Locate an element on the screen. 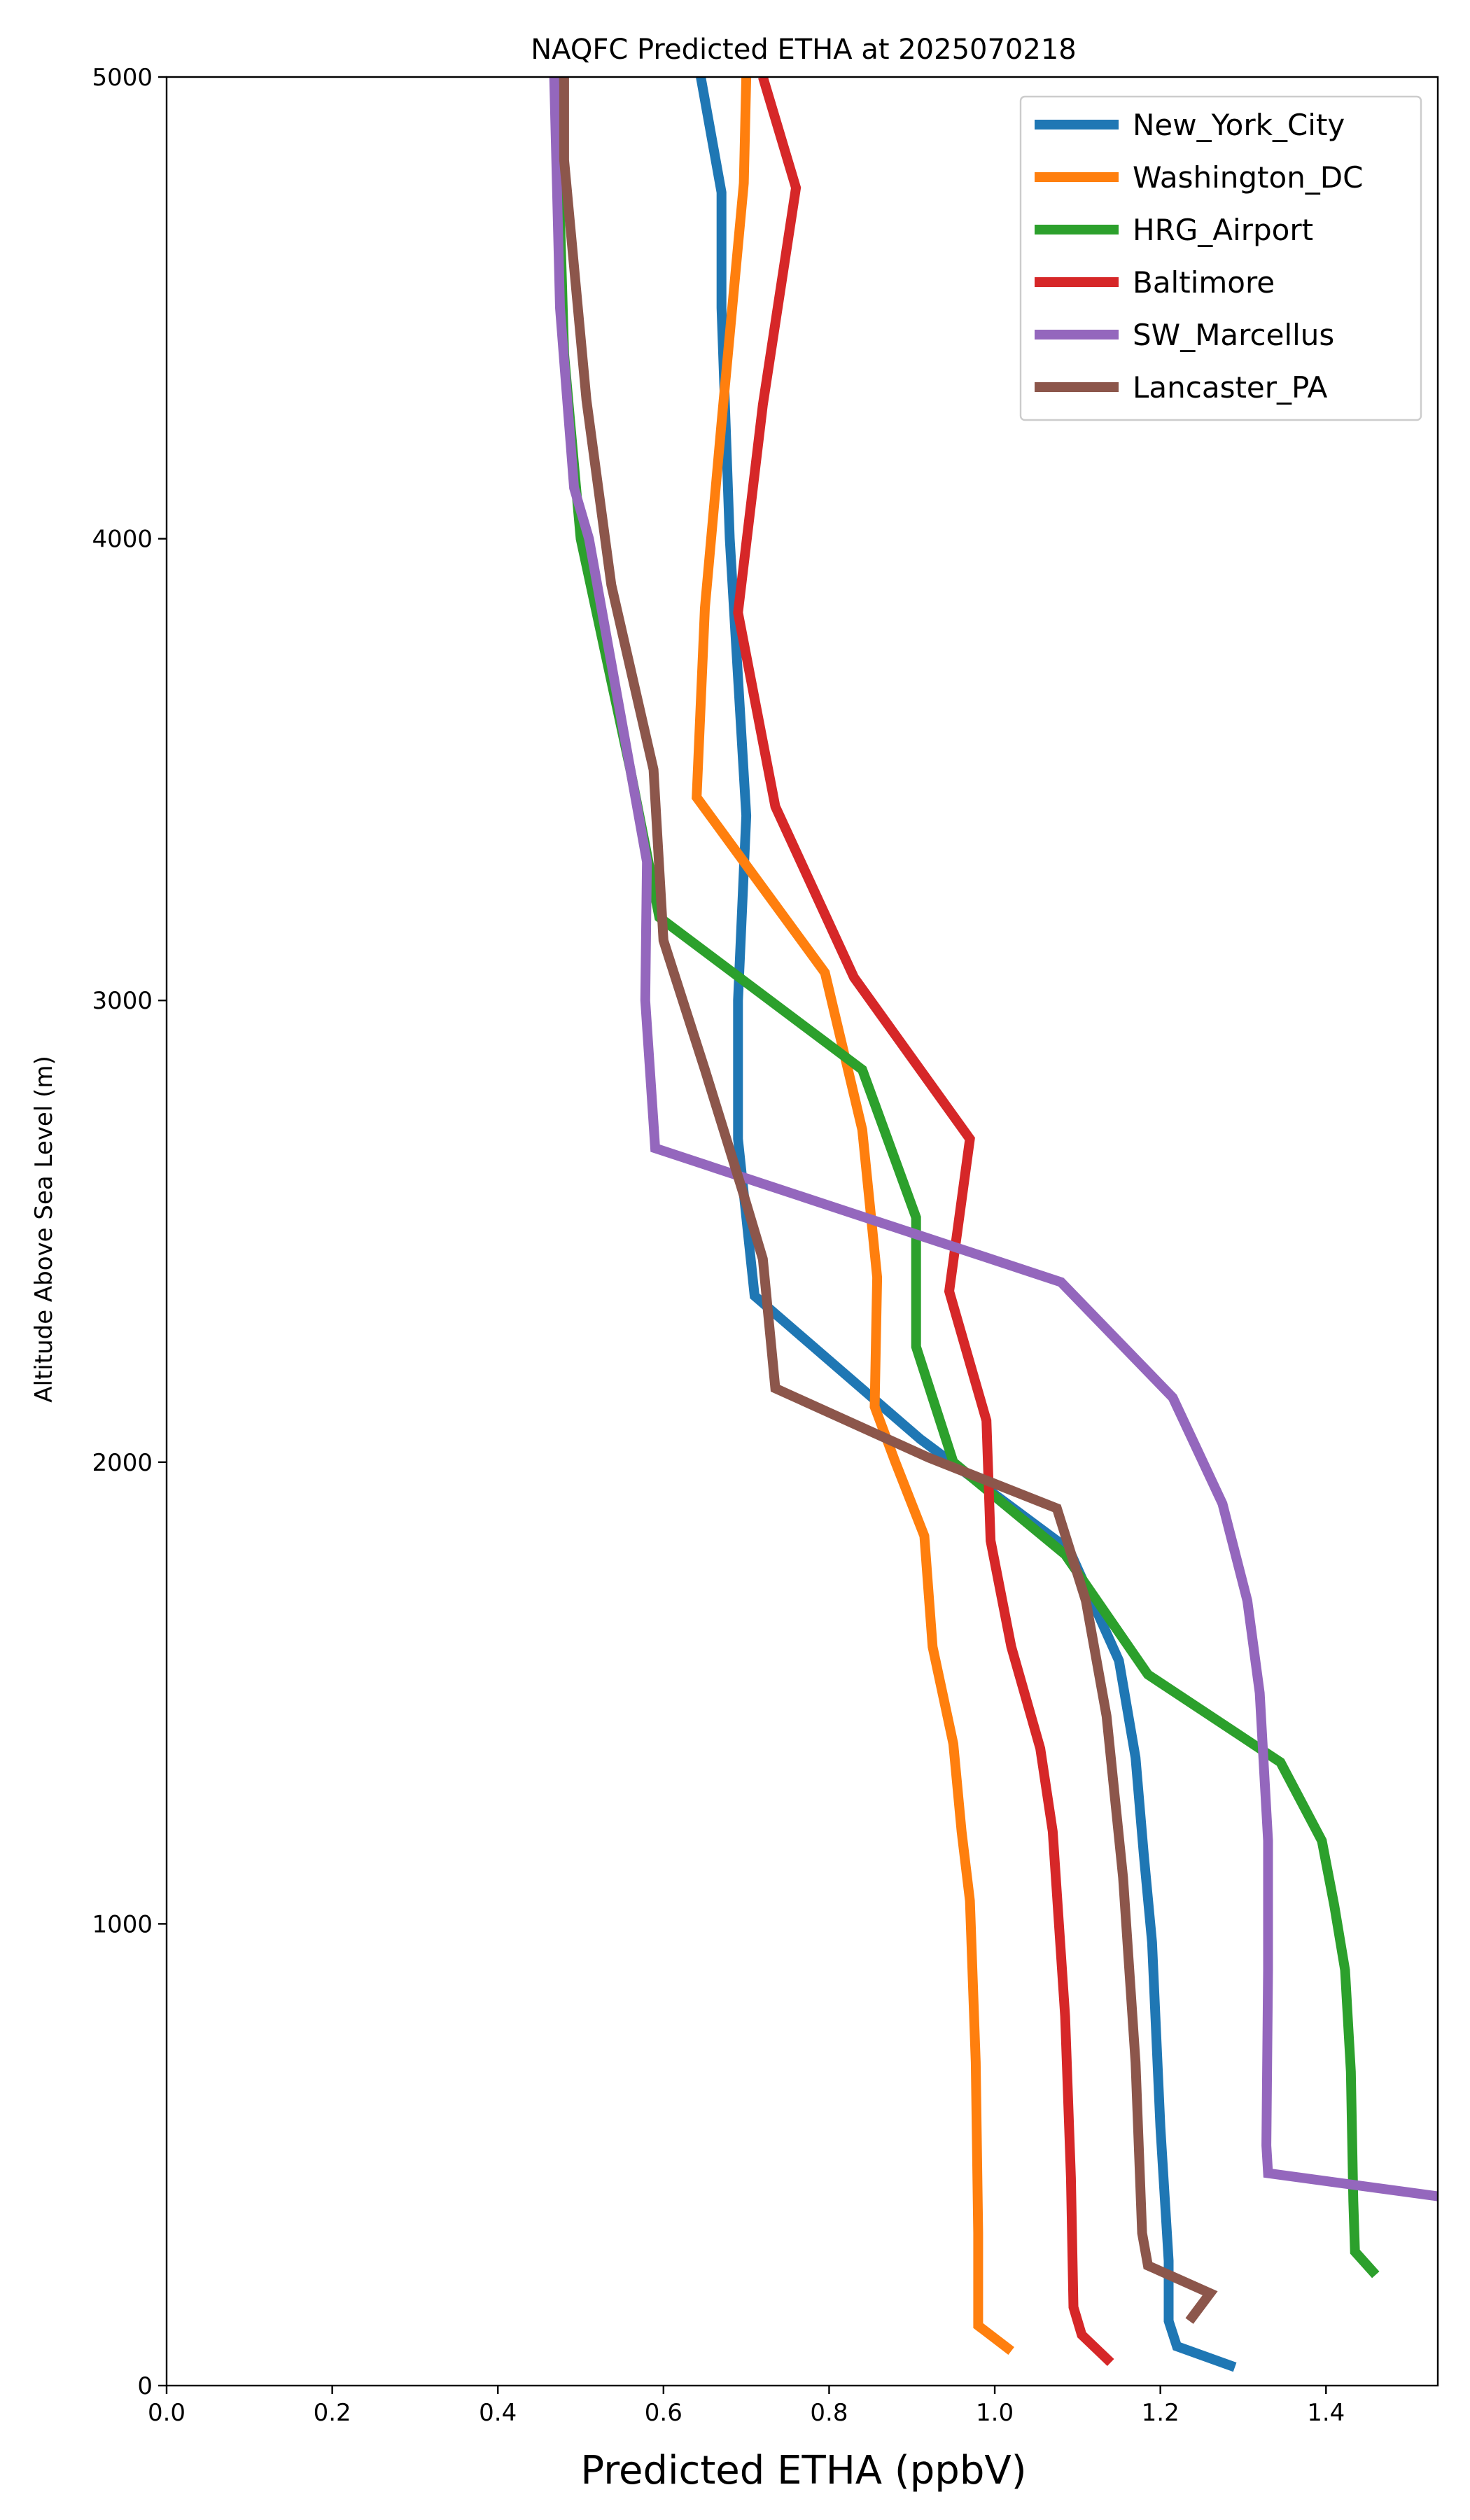 The image size is (1470, 2520). x-tick-label: 1.2 is located at coordinates (1161, 2413).